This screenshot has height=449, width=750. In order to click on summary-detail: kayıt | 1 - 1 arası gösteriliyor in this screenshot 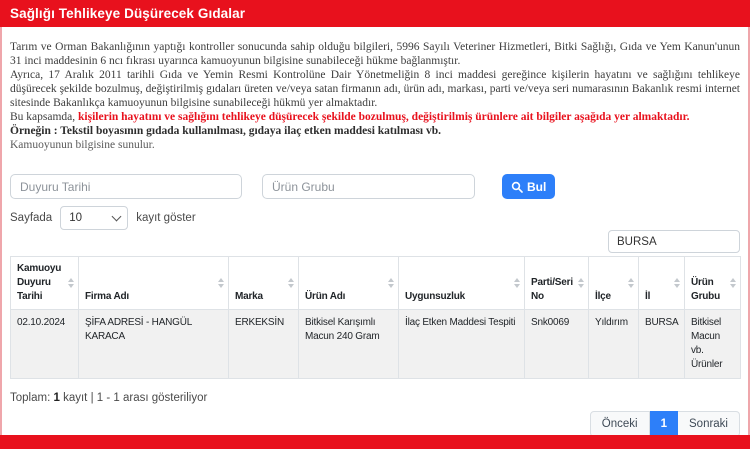, I will do `click(135, 398)`.